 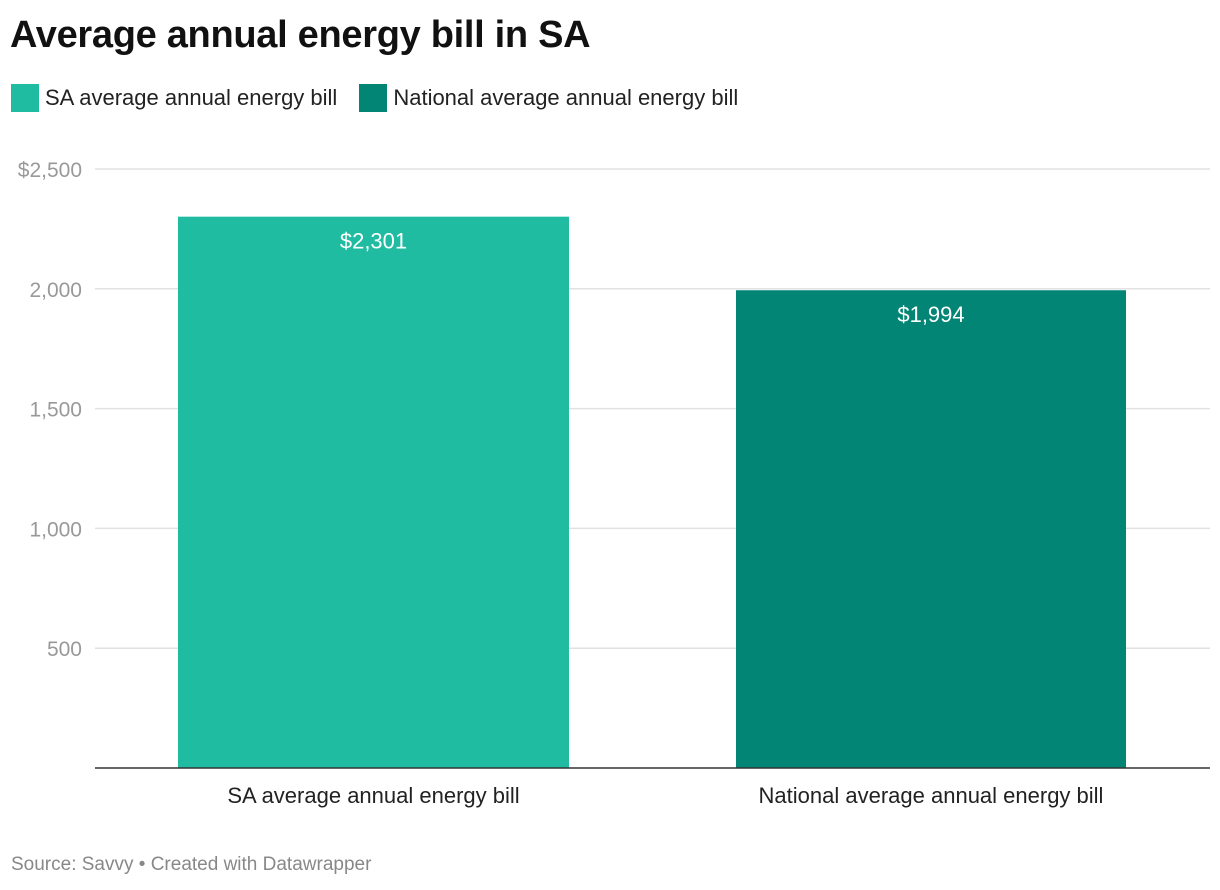 What do you see at coordinates (64, 649) in the screenshot?
I see `y-tick-label: 500` at bounding box center [64, 649].